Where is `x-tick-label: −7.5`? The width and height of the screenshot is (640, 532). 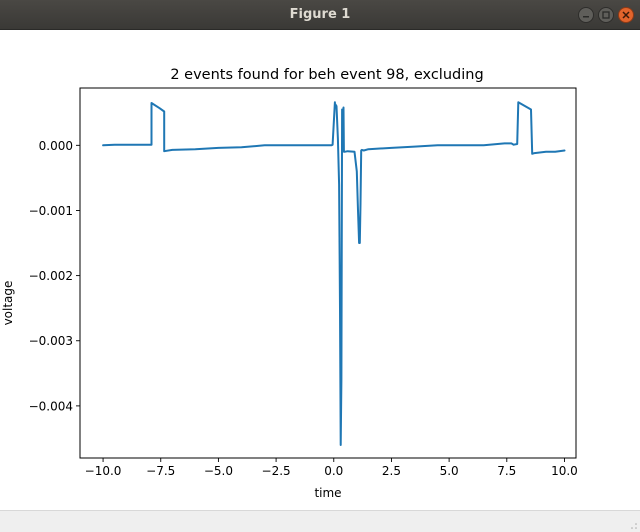 x-tick-label: −7.5 is located at coordinates (160, 471).